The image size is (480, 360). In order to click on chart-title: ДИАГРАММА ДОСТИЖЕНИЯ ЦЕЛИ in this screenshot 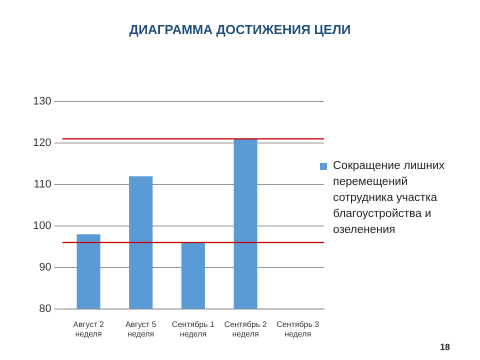, I will do `click(240, 29)`.